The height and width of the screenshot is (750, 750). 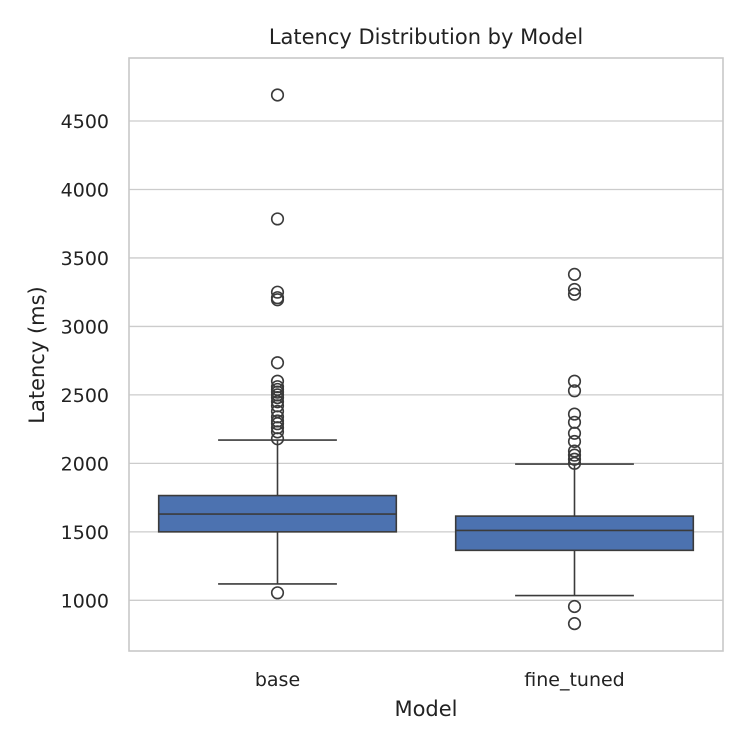 I want to click on y-tick-label: 4500, so click(x=85, y=122).